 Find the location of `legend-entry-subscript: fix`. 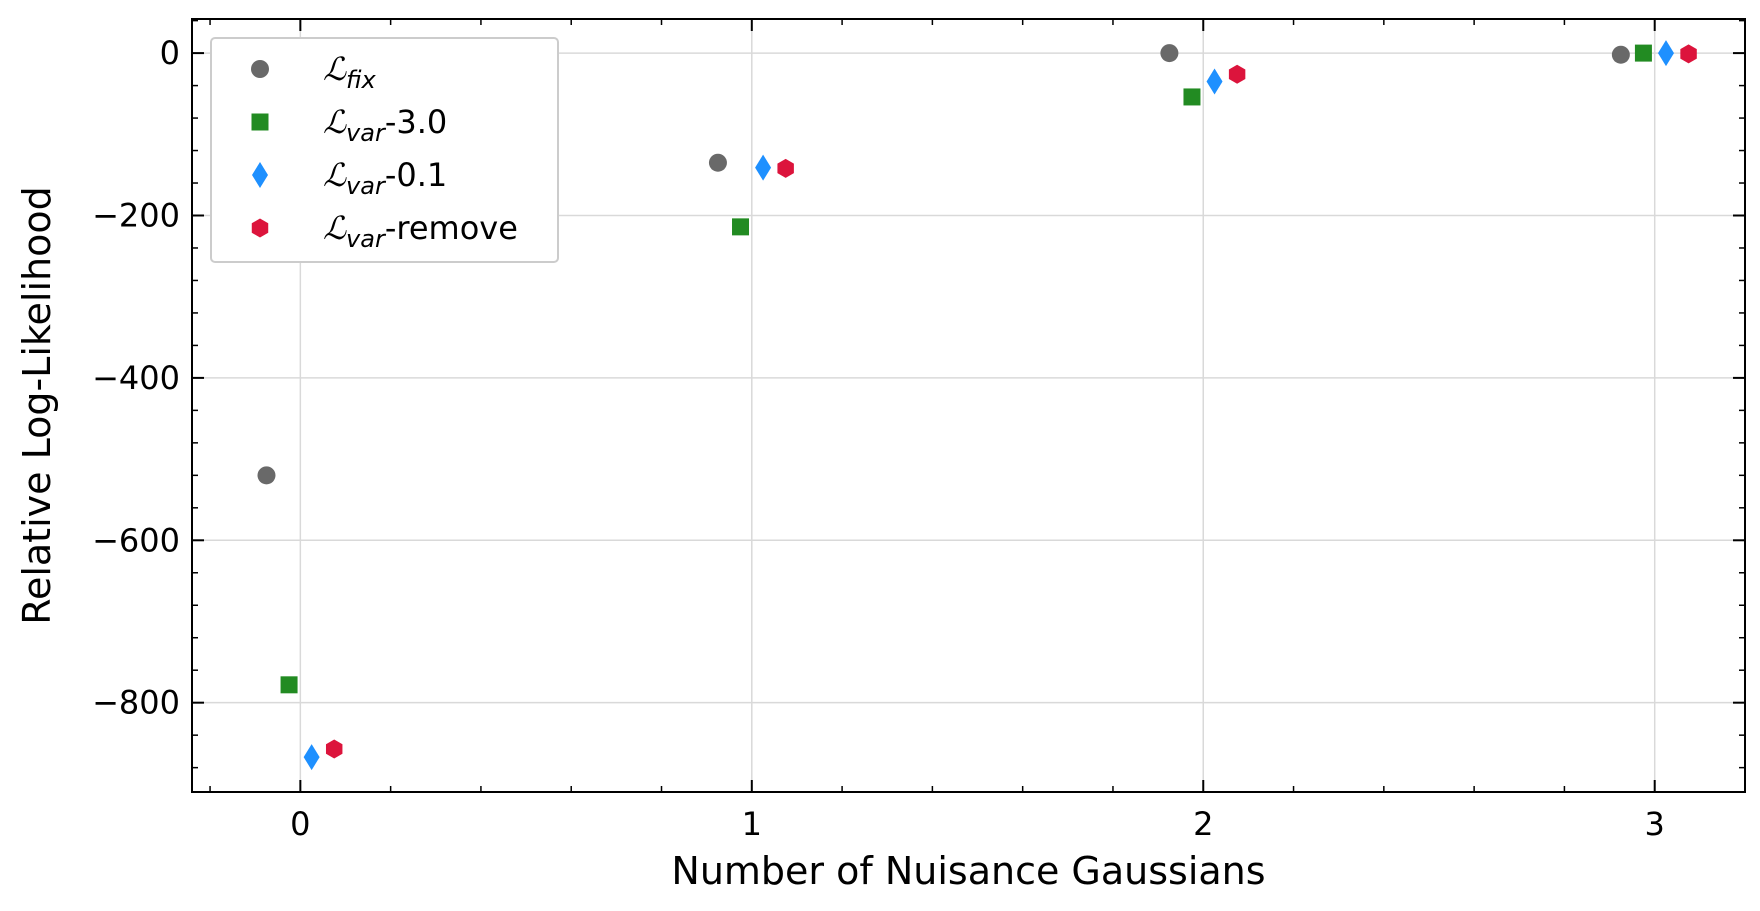

legend-entry-subscript: fix is located at coordinates (361, 80).